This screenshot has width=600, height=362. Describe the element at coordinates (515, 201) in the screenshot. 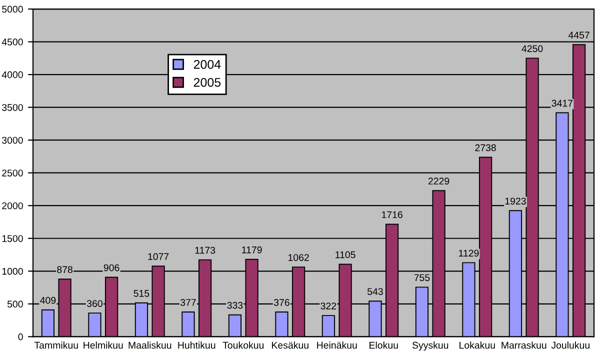

I see `data-label: 1923` at that location.